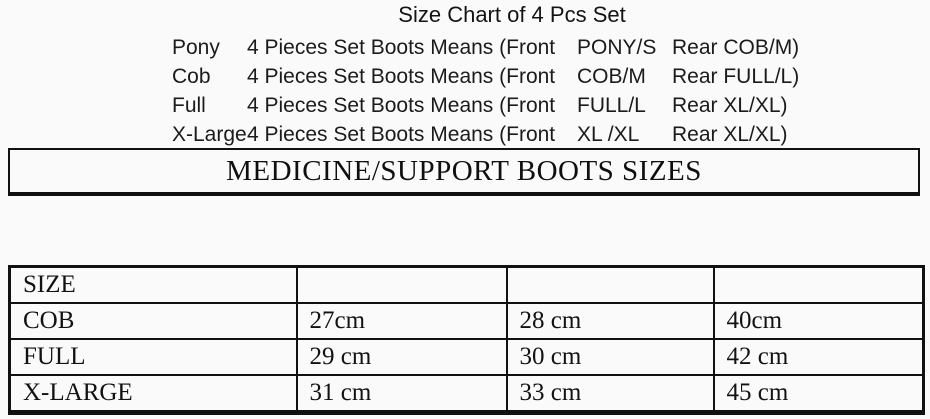 The image size is (930, 419). Describe the element at coordinates (209, 134) in the screenshot. I see `legend-label: X-Large` at that location.